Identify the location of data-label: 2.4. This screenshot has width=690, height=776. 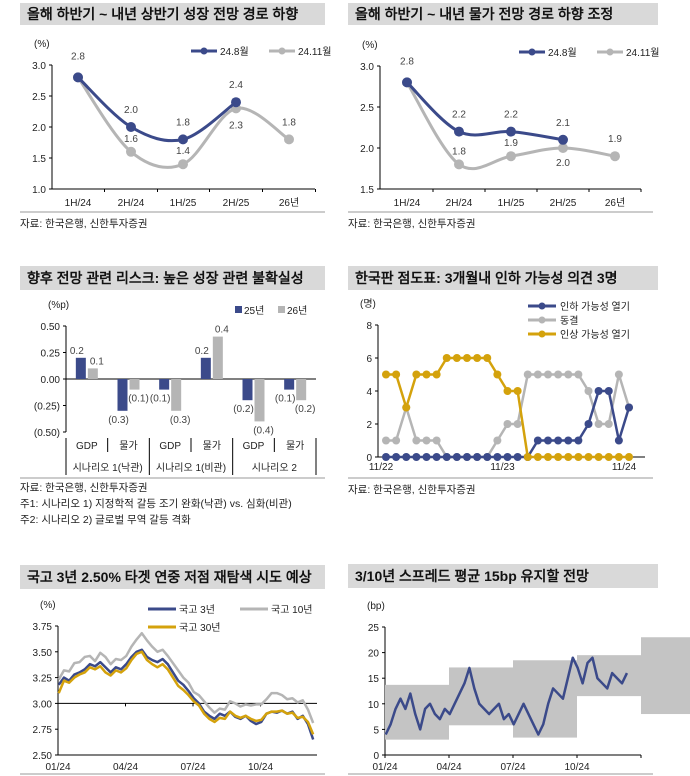
(236, 85).